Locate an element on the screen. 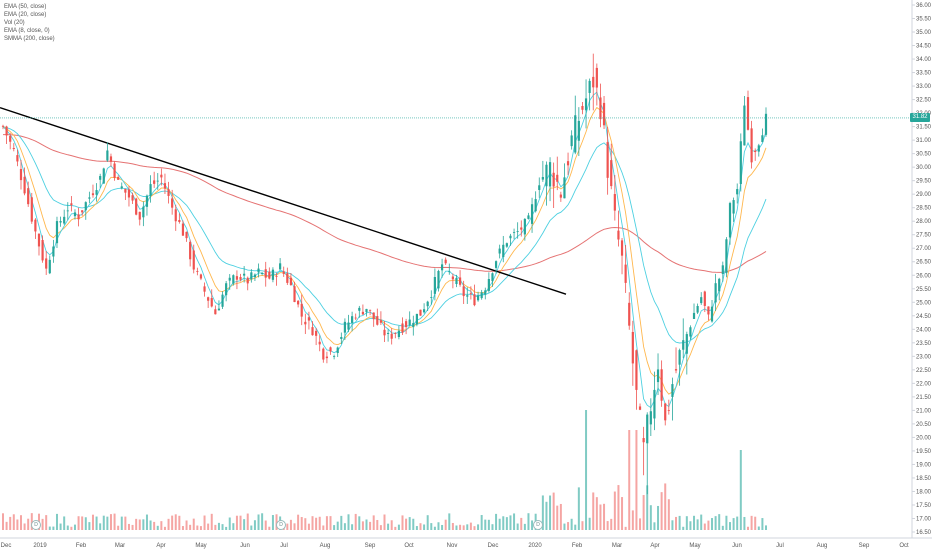 This screenshot has width=932, height=550. y-tick-label: 30.00 is located at coordinates (924, 168).